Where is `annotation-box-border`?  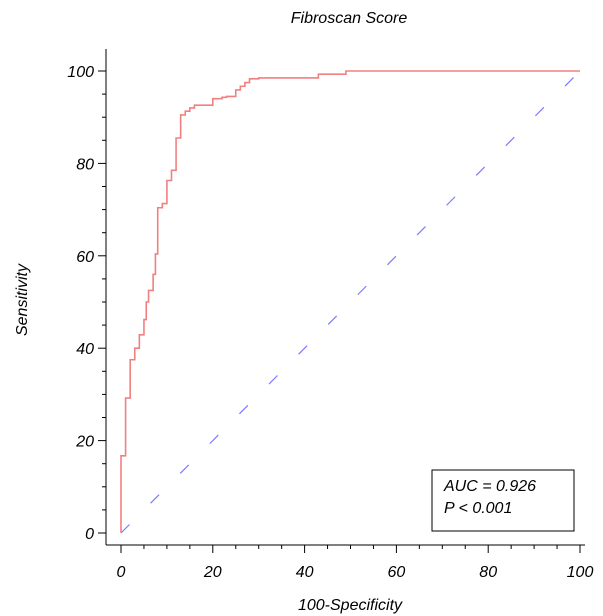
annotation-box-border is located at coordinates (503, 500).